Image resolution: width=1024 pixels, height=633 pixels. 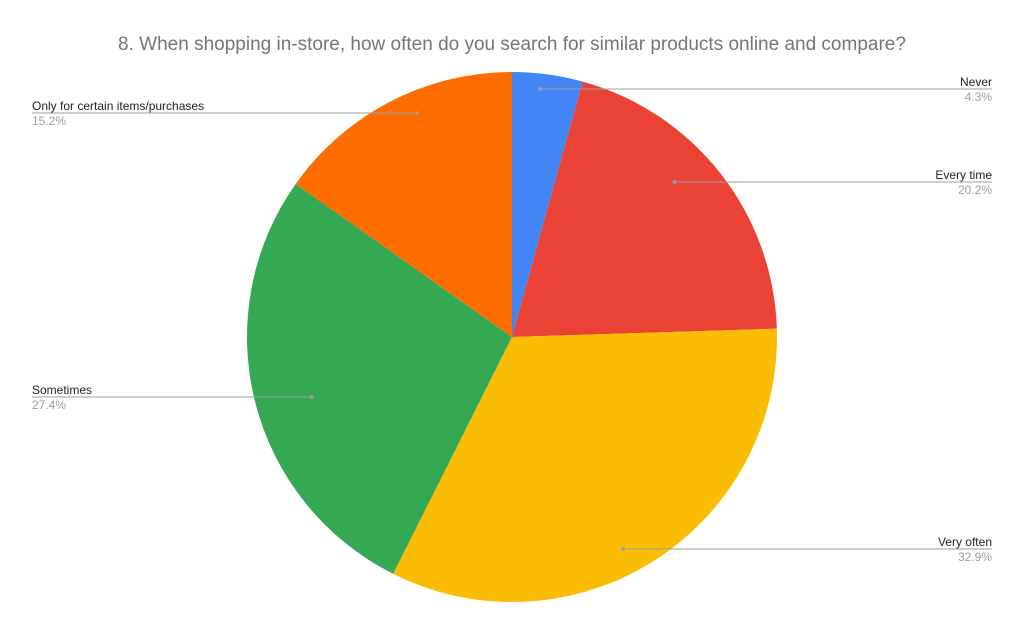 I want to click on slice-percent-sometimes: 27.4%, so click(x=49, y=405).